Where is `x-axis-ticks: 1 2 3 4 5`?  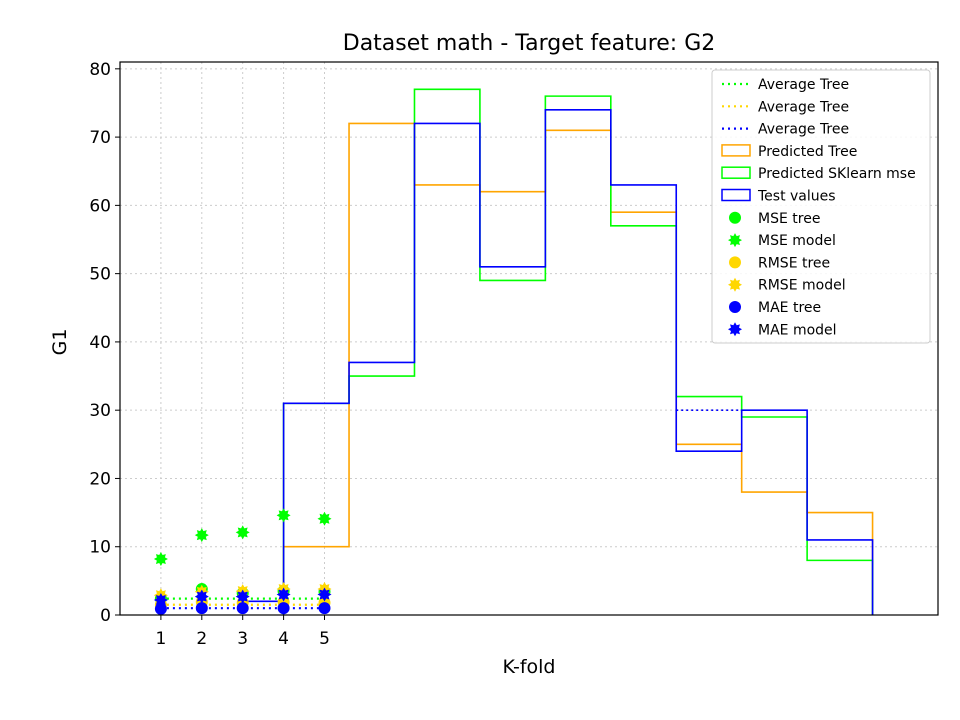 x-axis-ticks: 1 2 3 4 5 is located at coordinates (242, 632).